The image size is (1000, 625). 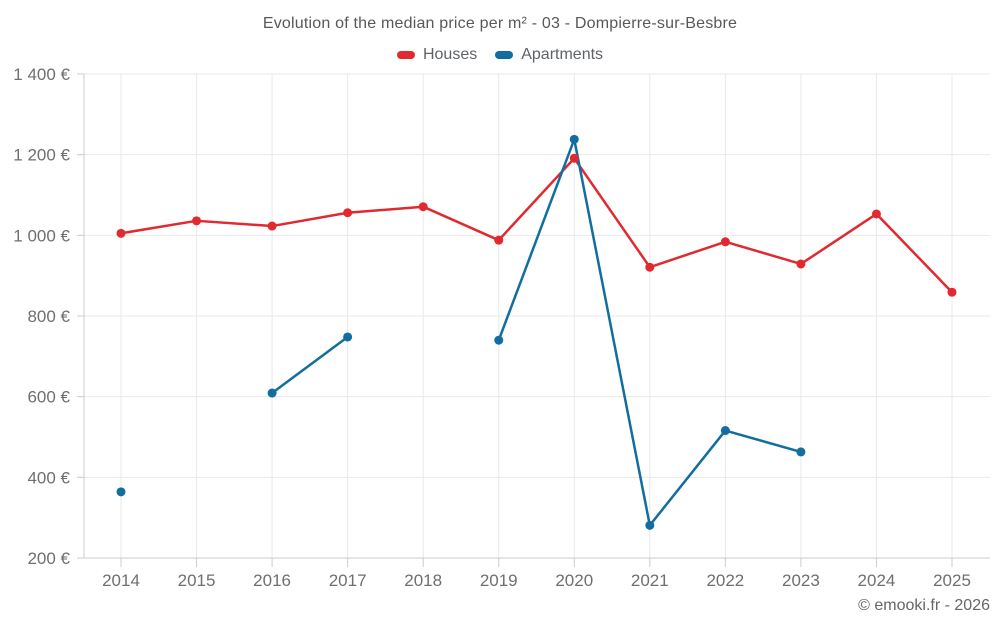 I want to click on houses-point-2016, so click(x=272, y=226).